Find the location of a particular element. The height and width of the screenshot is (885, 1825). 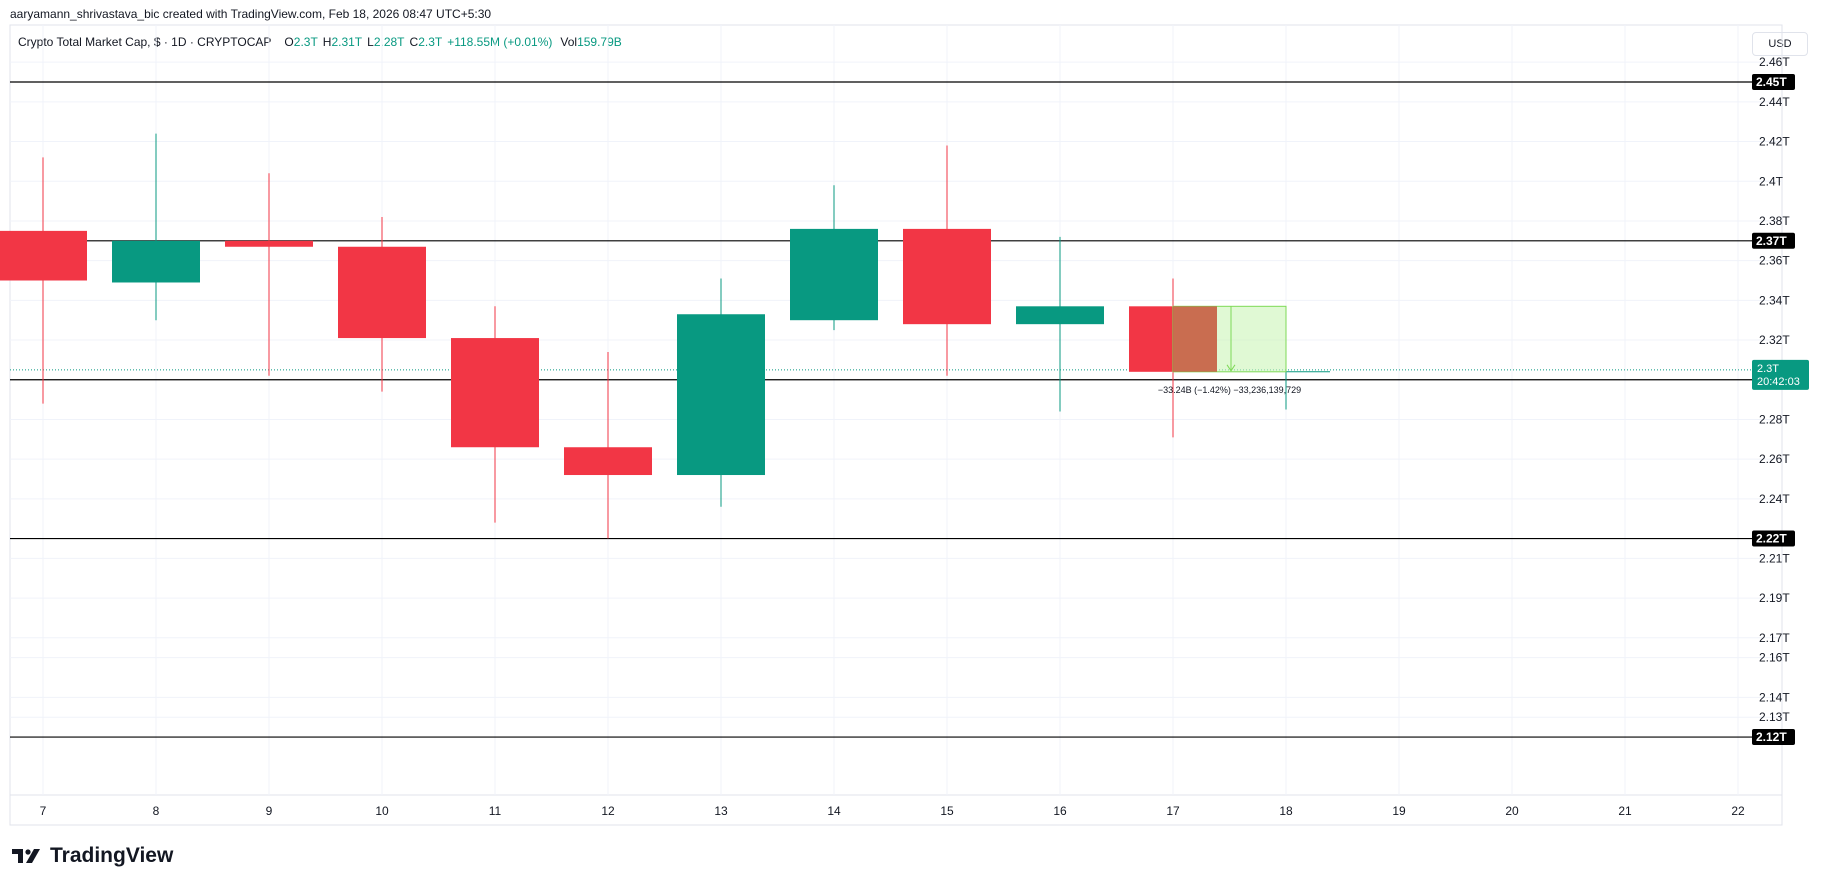

x-tick-label: 22 is located at coordinates (1738, 811).